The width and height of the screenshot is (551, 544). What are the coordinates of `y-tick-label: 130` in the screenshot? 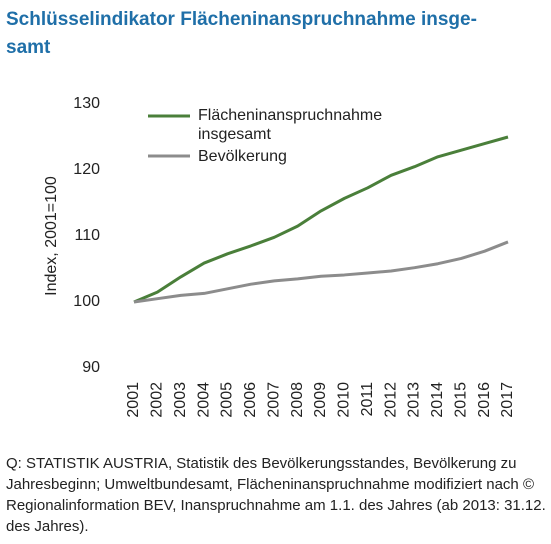 It's located at (86, 103).